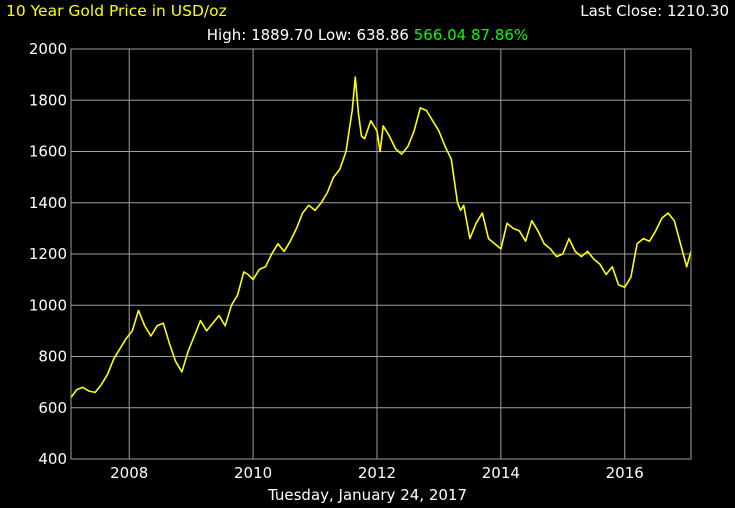  Describe the element at coordinates (334, 35) in the screenshot. I see `low-label: Low:` at that location.